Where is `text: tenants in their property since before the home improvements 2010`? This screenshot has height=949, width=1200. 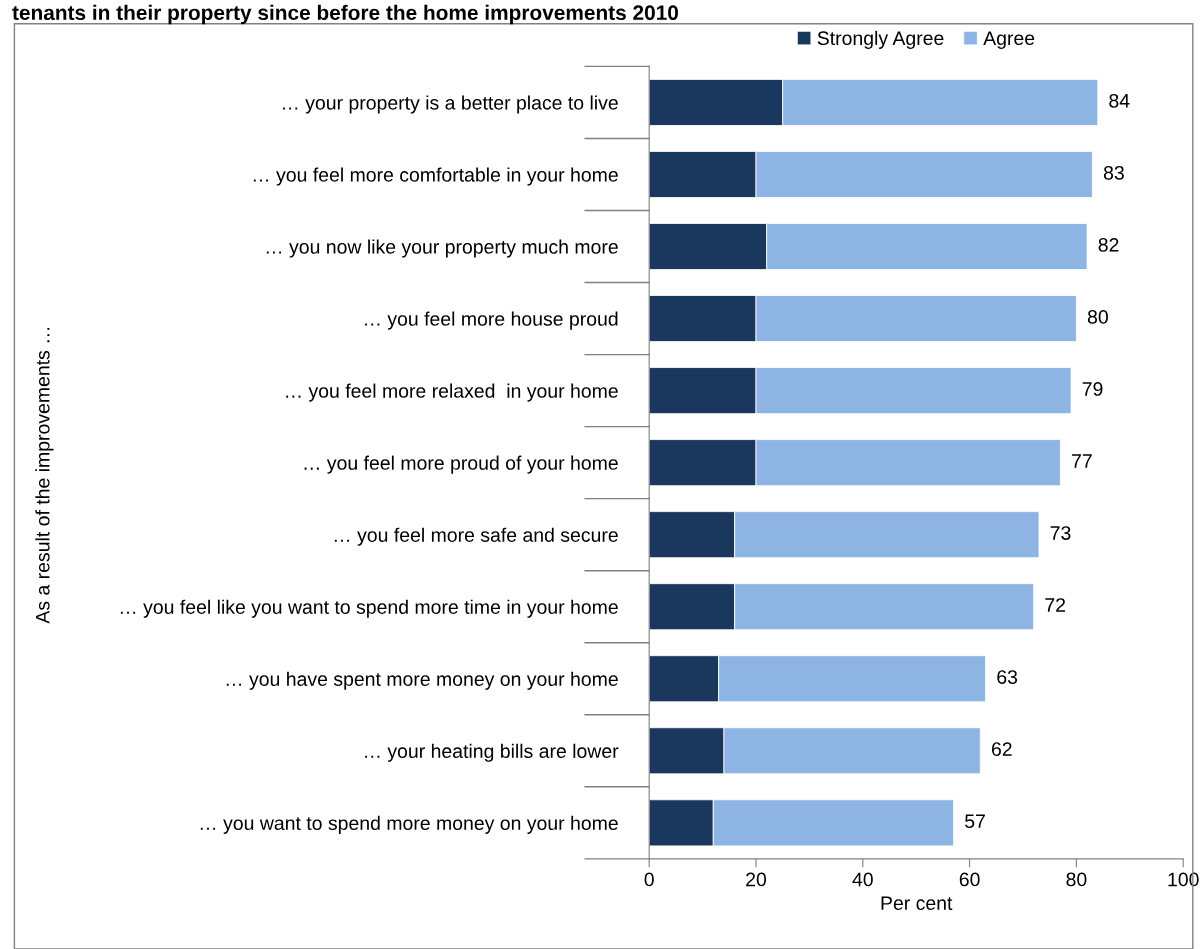 text: tenants in their property since before the home improvements 2010 is located at coordinates (345, 14).